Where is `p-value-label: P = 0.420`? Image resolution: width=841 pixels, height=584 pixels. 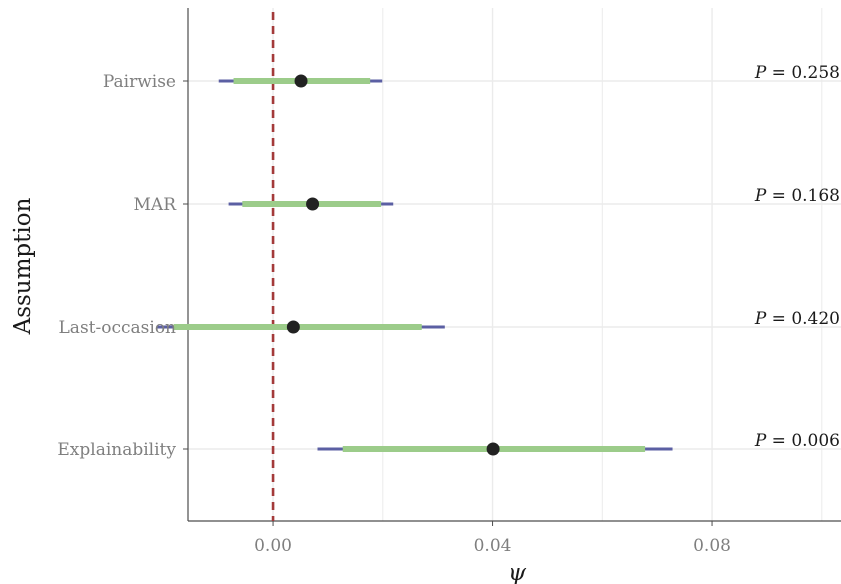 p-value-label: P = 0.420 is located at coordinates (797, 319).